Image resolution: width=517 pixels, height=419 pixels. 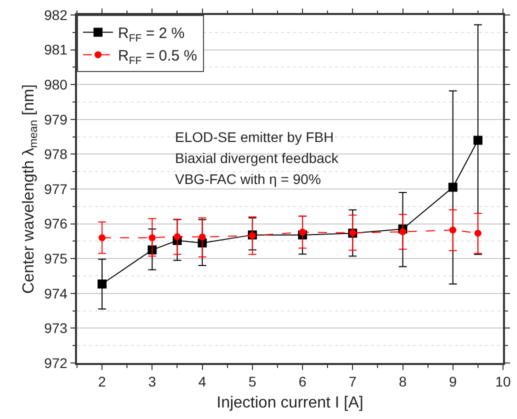 I want to click on y-tick-label: 982, so click(x=56, y=14).